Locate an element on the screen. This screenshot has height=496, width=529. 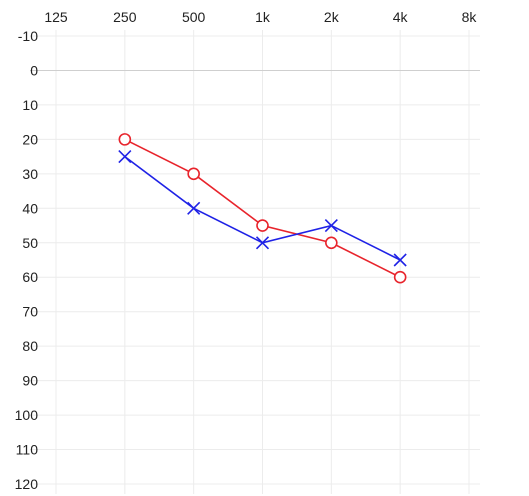
y-tick-label: 110 is located at coordinates (27, 450).